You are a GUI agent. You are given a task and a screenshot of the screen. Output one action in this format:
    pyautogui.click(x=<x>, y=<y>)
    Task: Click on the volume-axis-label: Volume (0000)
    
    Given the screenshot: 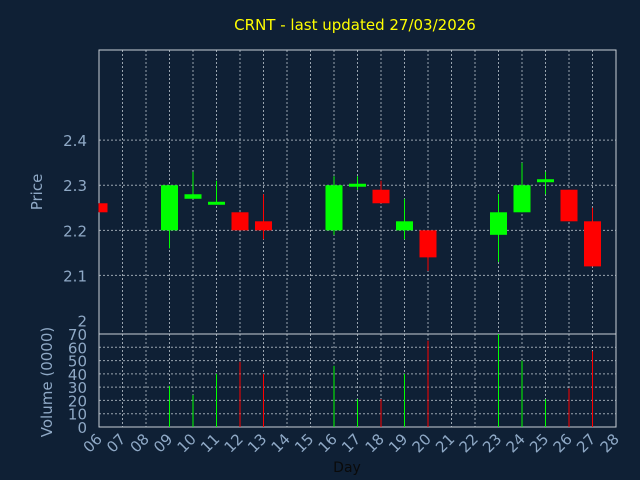 What is the action you would take?
    pyautogui.click(x=47, y=382)
    